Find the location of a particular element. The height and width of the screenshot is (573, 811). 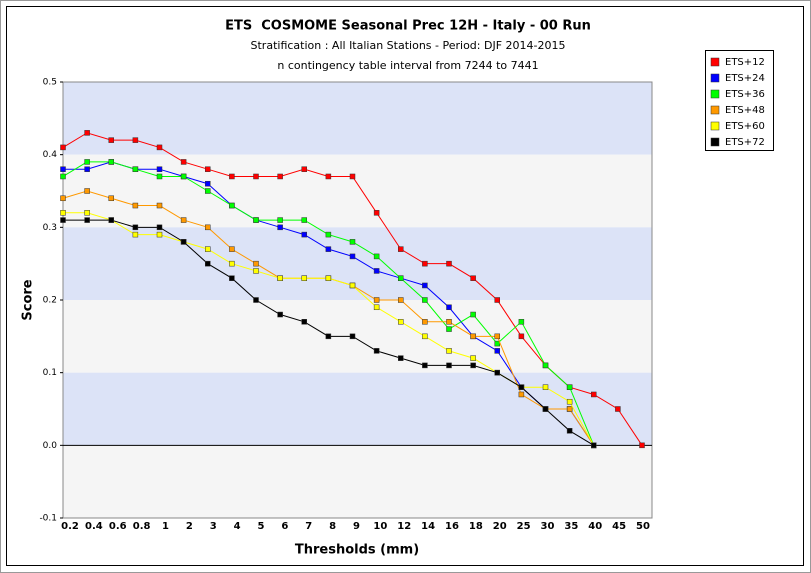

x-tick-label: 0.2 is located at coordinates (70, 526).